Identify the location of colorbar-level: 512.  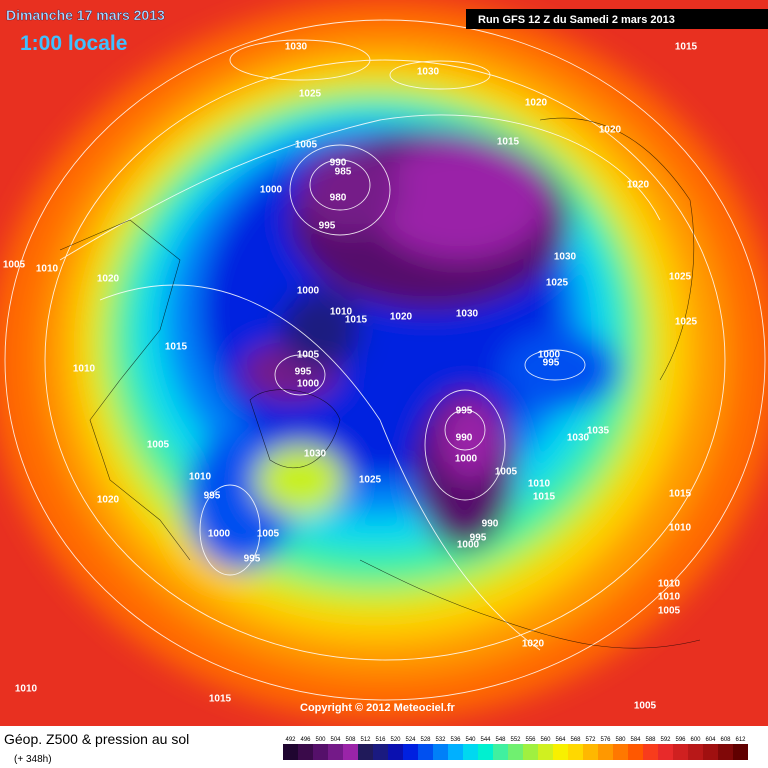
(365, 740).